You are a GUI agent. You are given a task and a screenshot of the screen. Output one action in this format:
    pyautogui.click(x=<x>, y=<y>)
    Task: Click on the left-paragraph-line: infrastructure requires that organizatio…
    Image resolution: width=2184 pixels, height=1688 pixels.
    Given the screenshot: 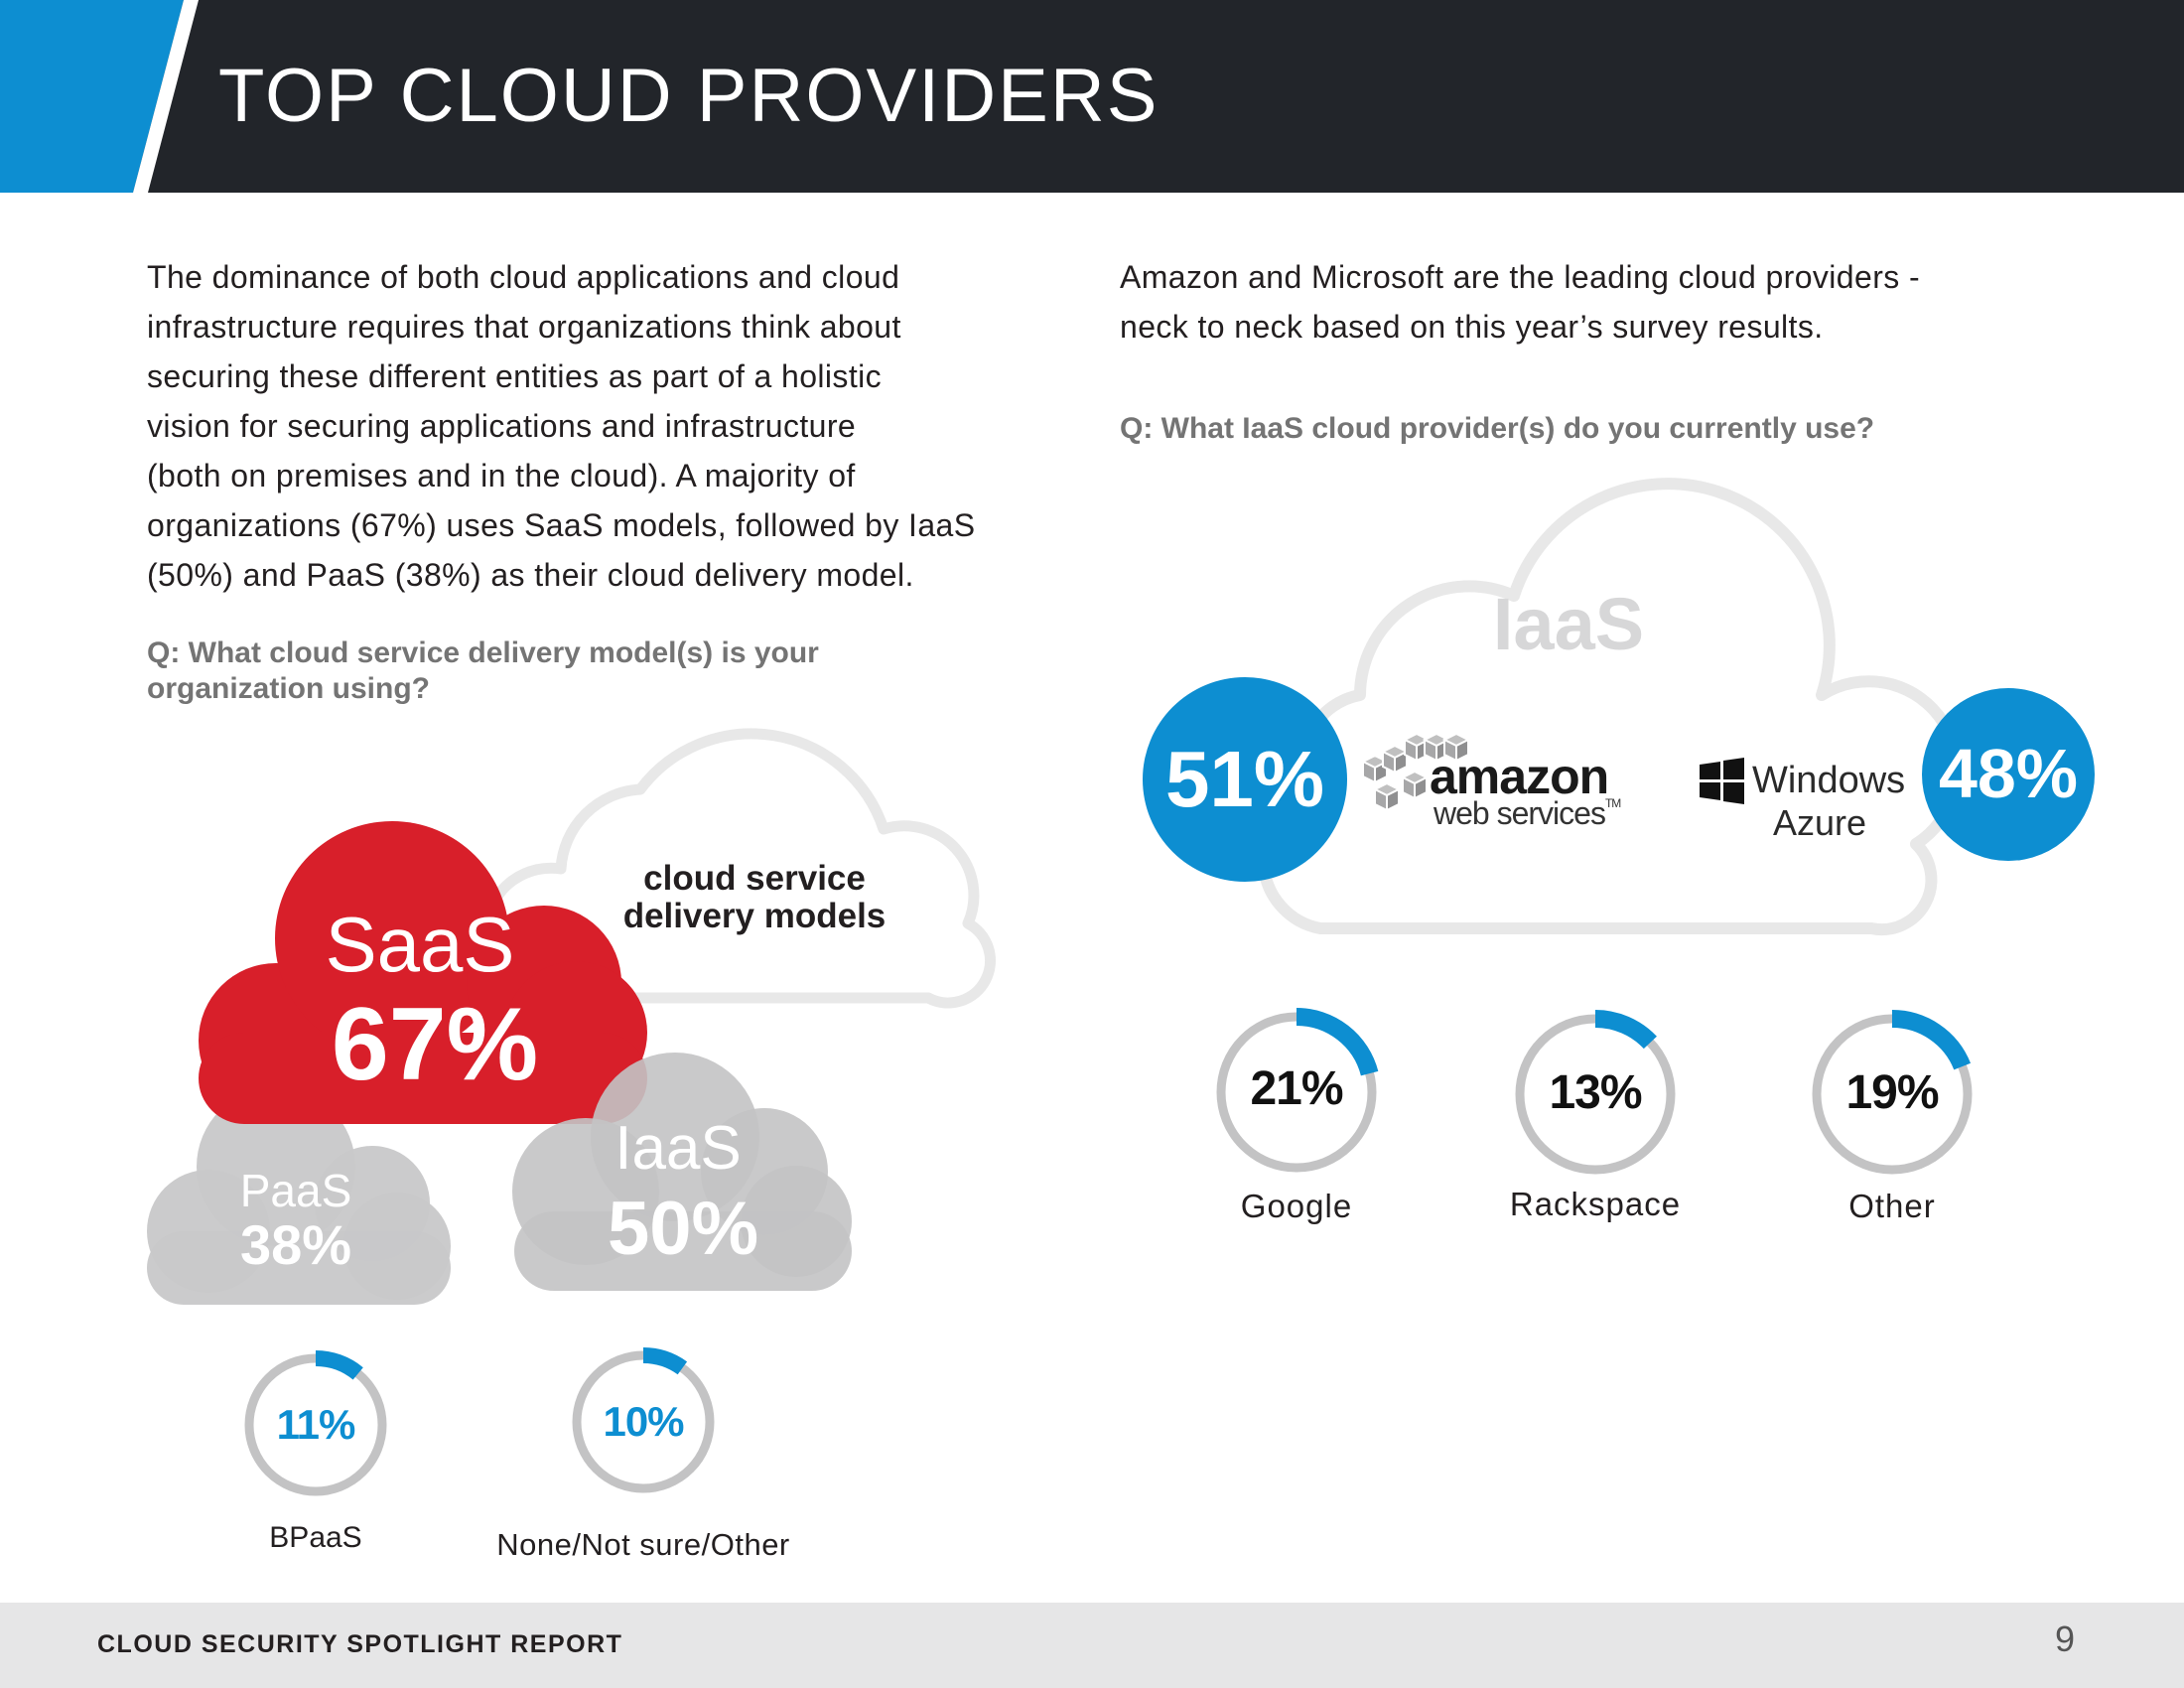 What is the action you would take?
    pyautogui.click(x=524, y=327)
    